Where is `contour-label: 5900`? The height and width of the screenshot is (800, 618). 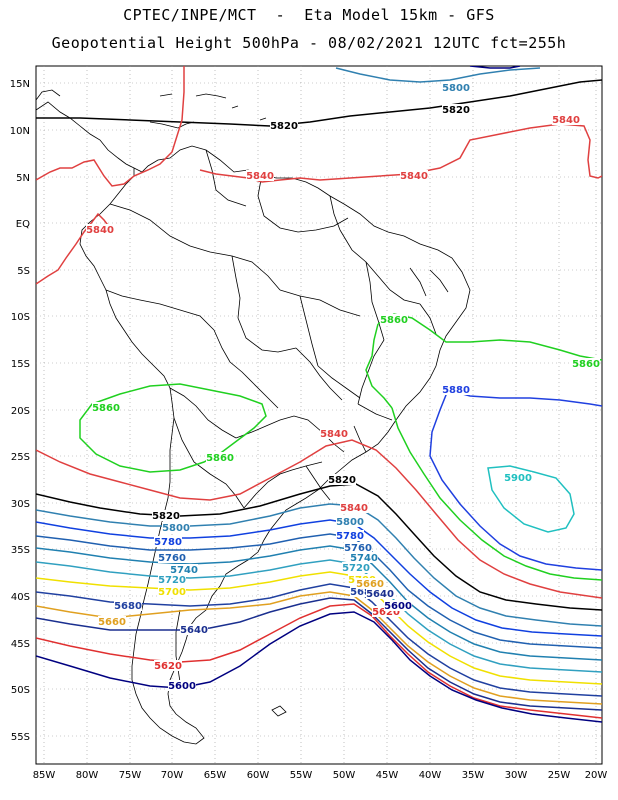 contour-label: 5900 is located at coordinates (518, 478).